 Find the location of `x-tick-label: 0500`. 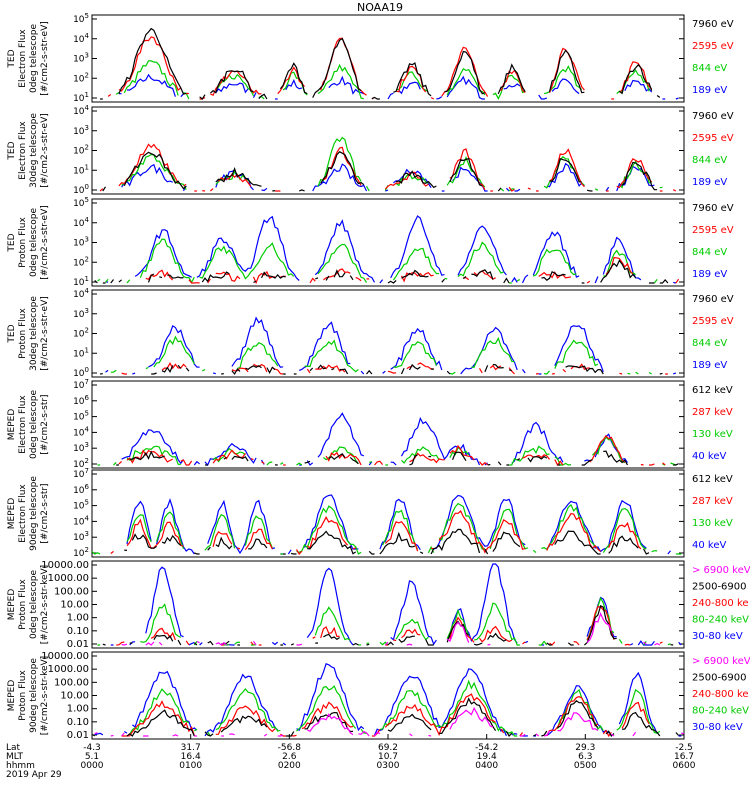

x-tick-label: 0500 is located at coordinates (585, 766).